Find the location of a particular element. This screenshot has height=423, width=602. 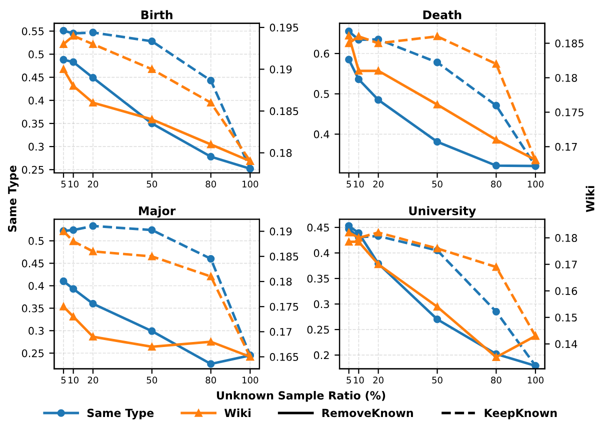

x-axis-title: Unknown Sample Ratio (%) is located at coordinates (301, 396).